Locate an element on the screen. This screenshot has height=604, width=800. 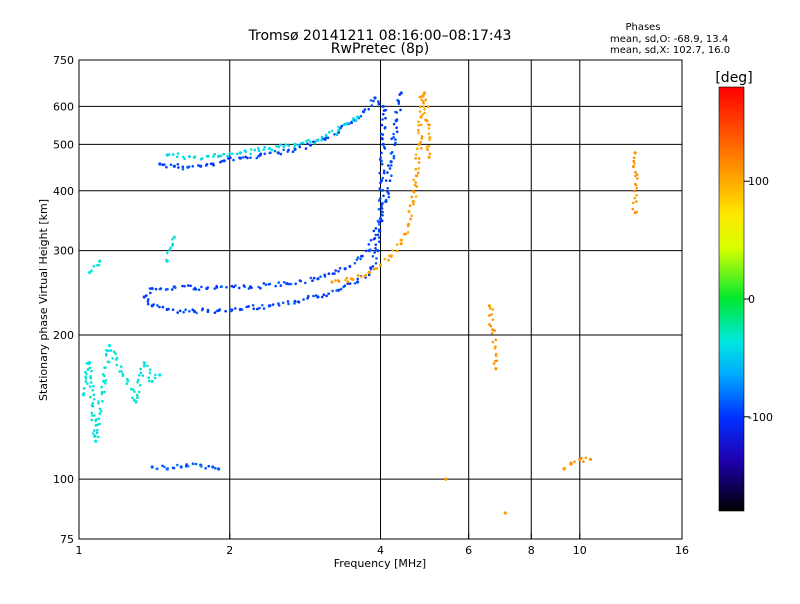
colorbar-tick-label: -100 is located at coordinates (760, 417).